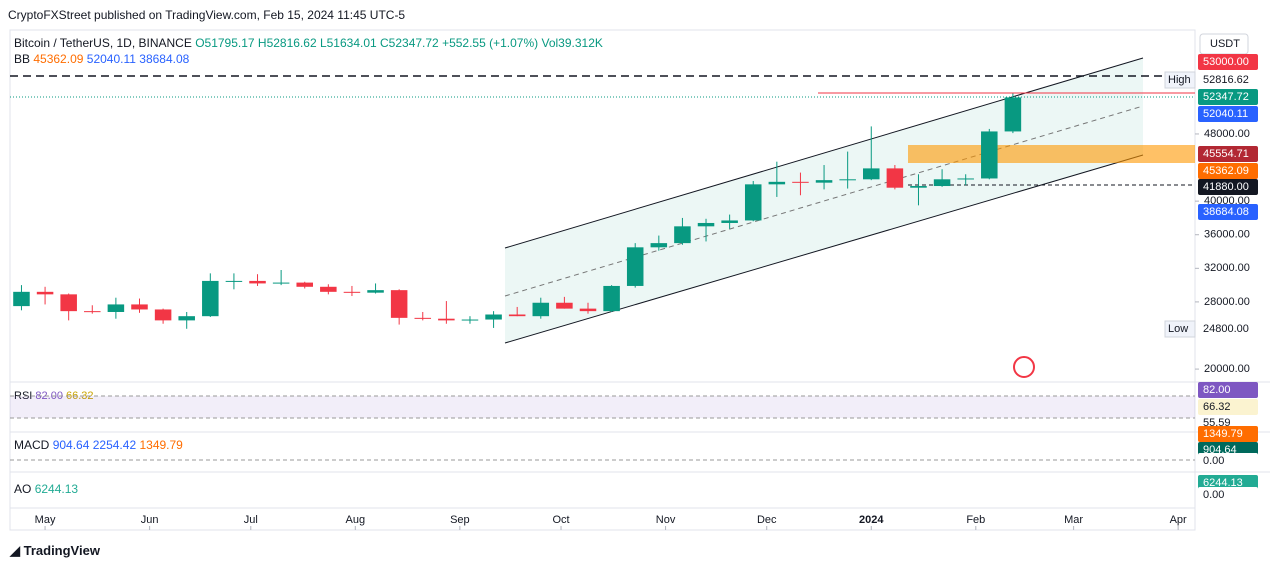 Image resolution: width=1273 pixels, height=568 pixels. I want to click on bb-value: 45362.09, so click(58, 59).